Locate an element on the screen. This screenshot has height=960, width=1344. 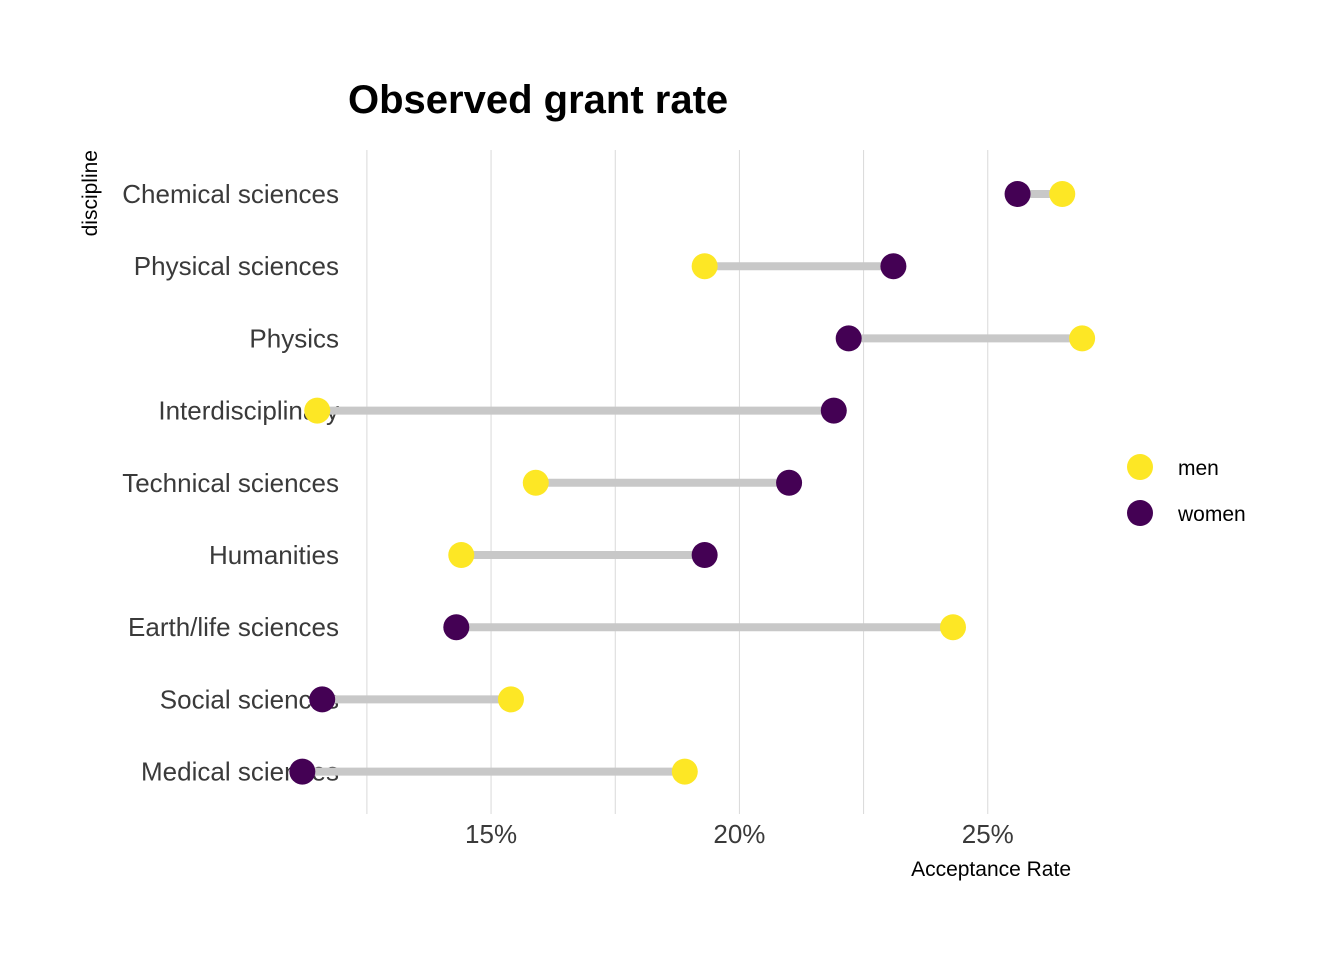
point-men-humanities is located at coordinates (461, 555).